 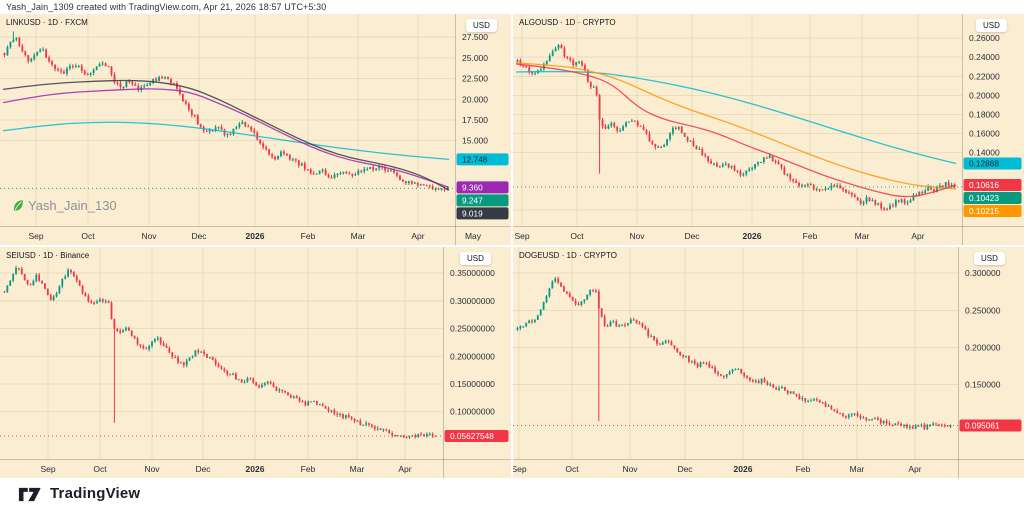 I want to click on ma-orange, so click(x=736, y=126).